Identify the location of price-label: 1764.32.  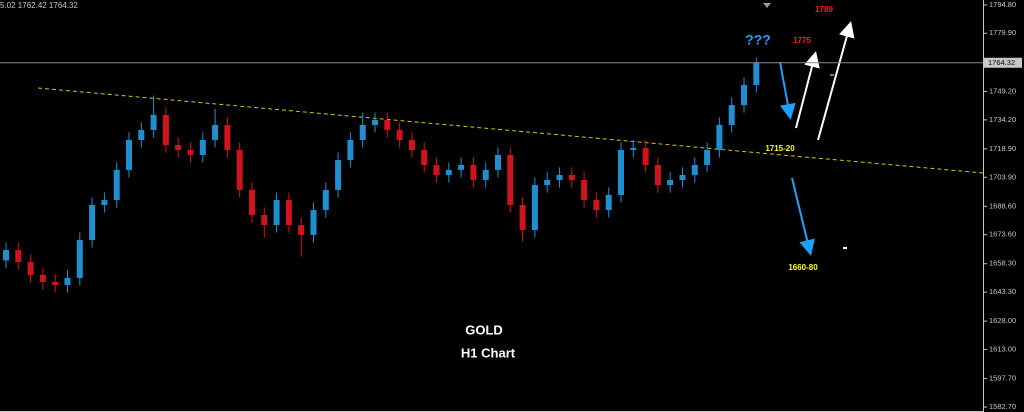
(1001, 62).